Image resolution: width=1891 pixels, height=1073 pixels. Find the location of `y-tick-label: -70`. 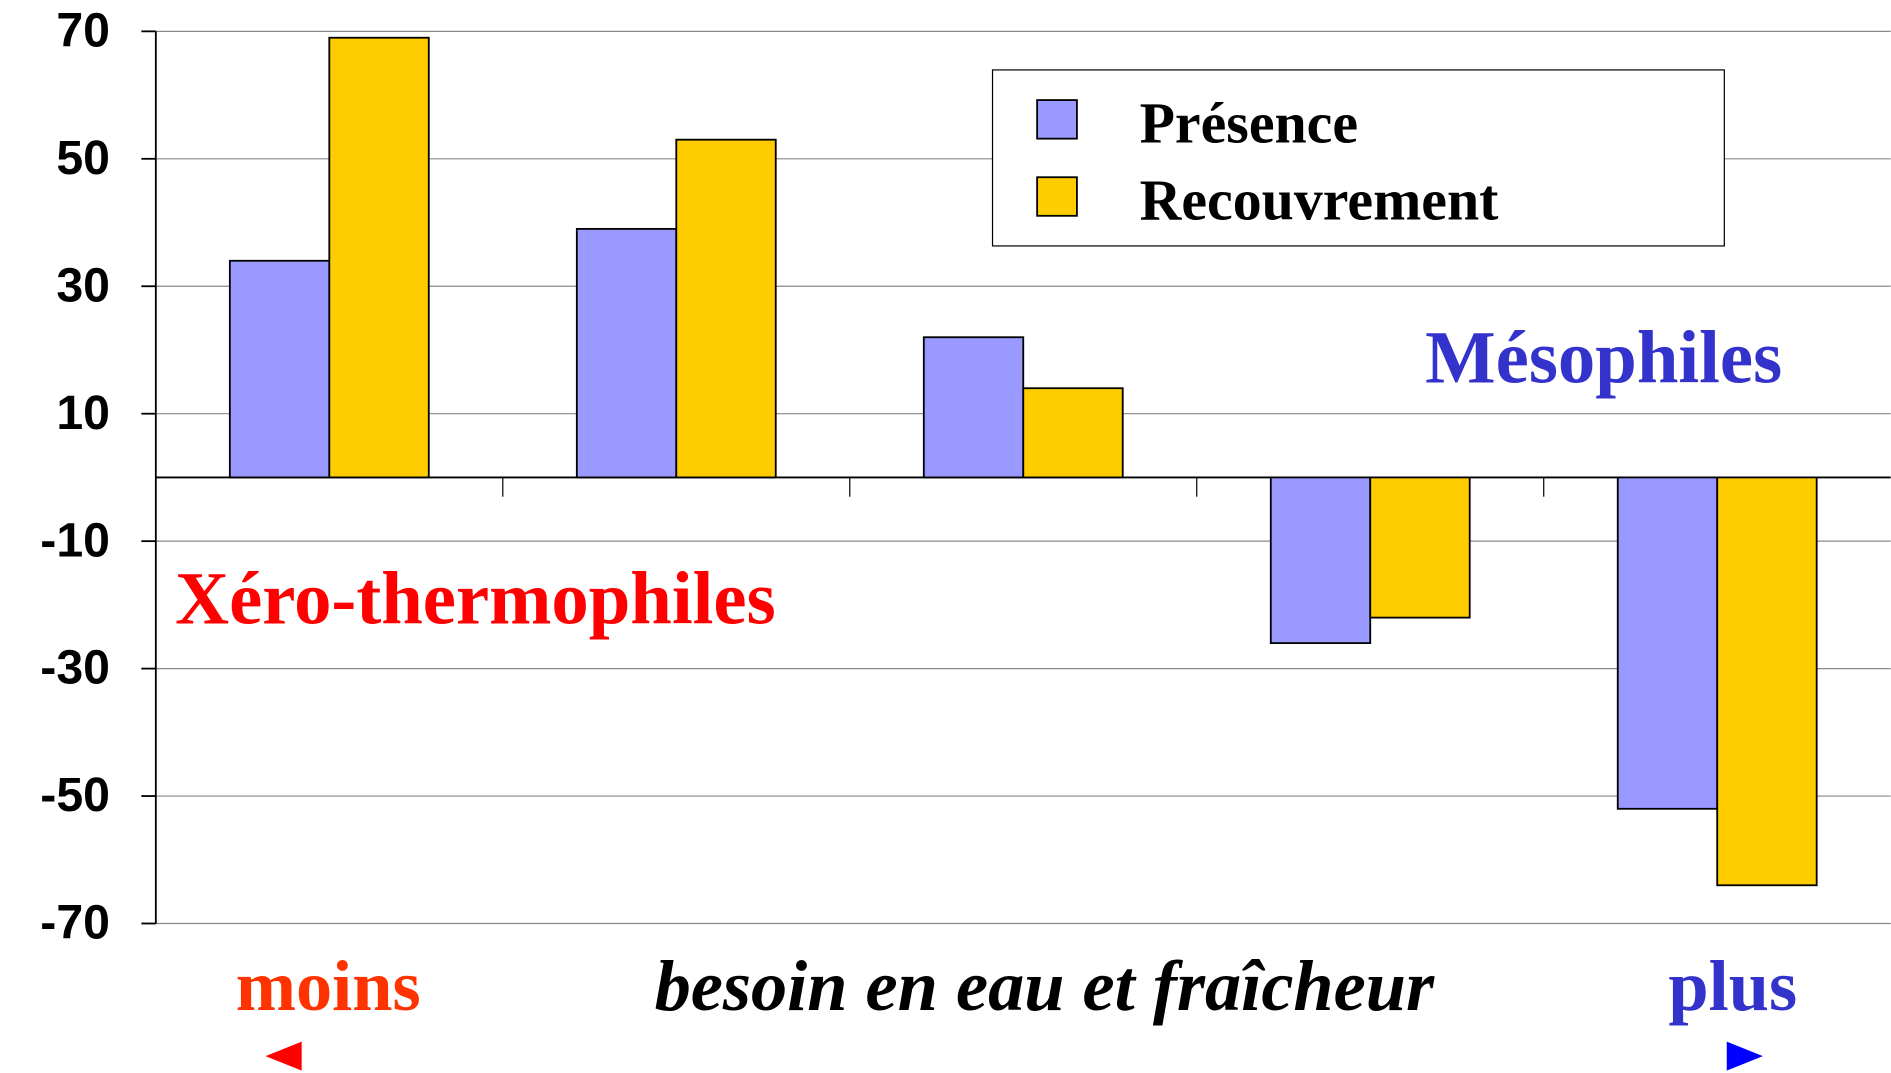

y-tick-label: -70 is located at coordinates (75, 923).